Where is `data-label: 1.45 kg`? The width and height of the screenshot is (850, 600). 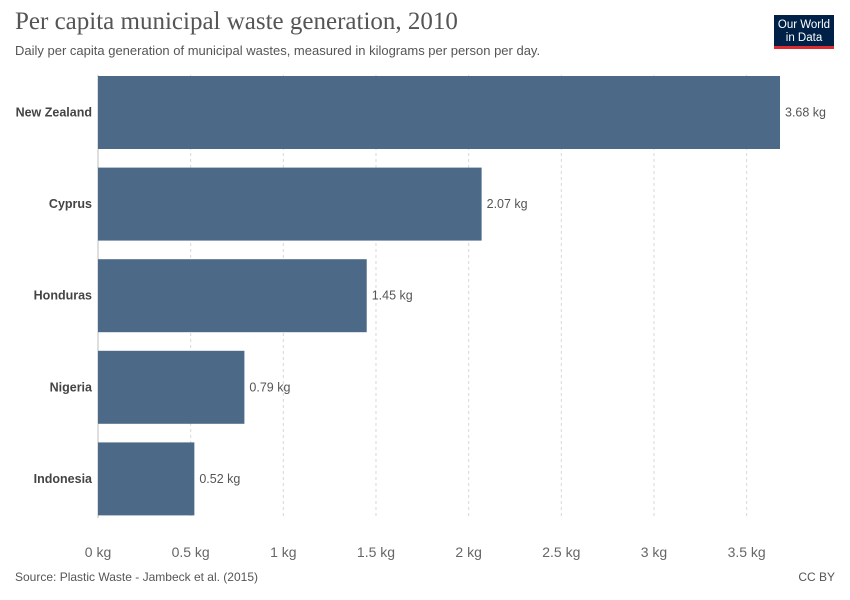 data-label: 1.45 kg is located at coordinates (392, 296).